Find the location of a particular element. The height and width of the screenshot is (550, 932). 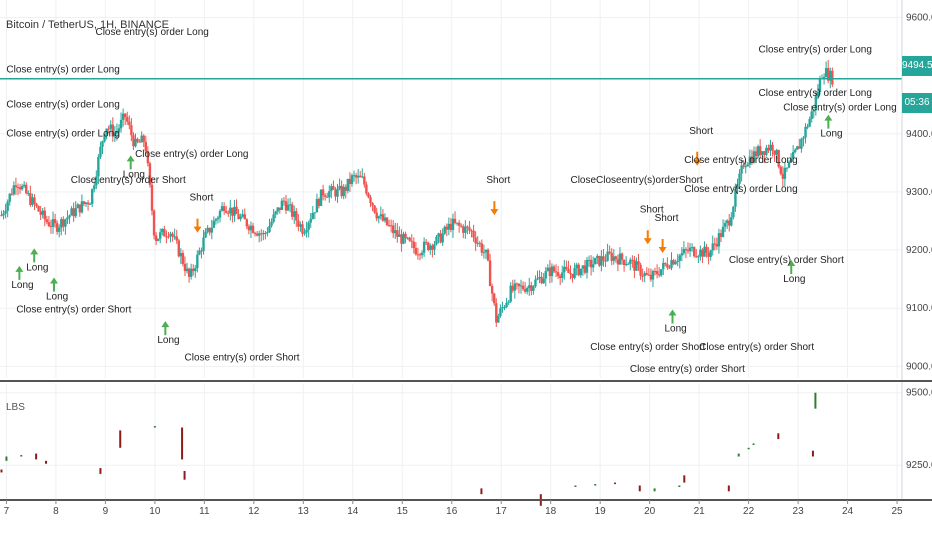

symbol-title: Bitcoin / TetherUS, 1H, BINANCE is located at coordinates (88, 25).